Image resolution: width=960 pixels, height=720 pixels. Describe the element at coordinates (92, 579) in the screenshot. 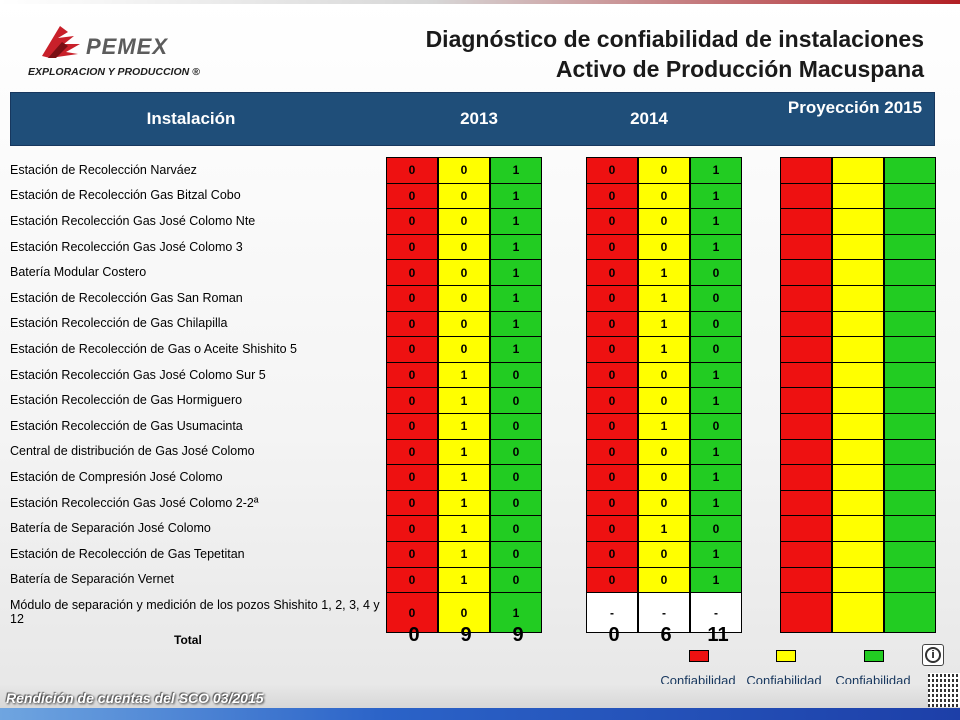

I see `installation-name: Batería de Separación Vernet` at that location.